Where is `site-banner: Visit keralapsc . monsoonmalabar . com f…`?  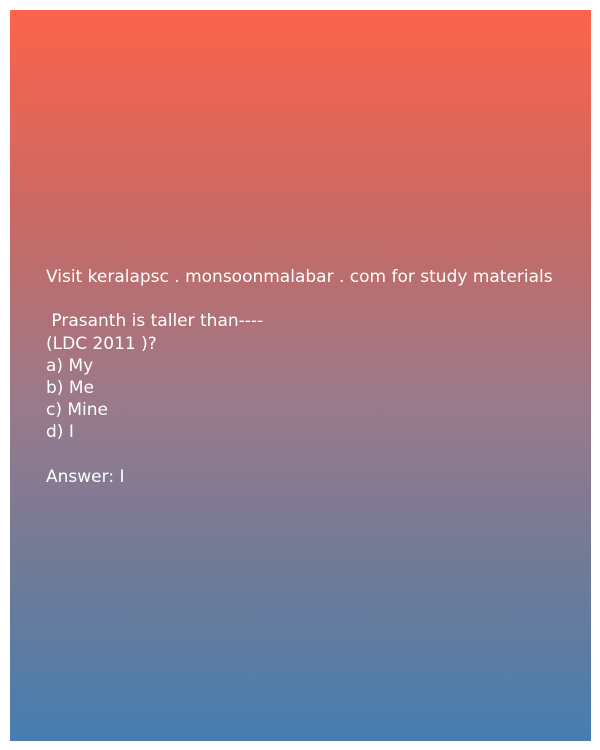 site-banner: Visit keralapsc . monsoonmalabar . com f… is located at coordinates (299, 277).